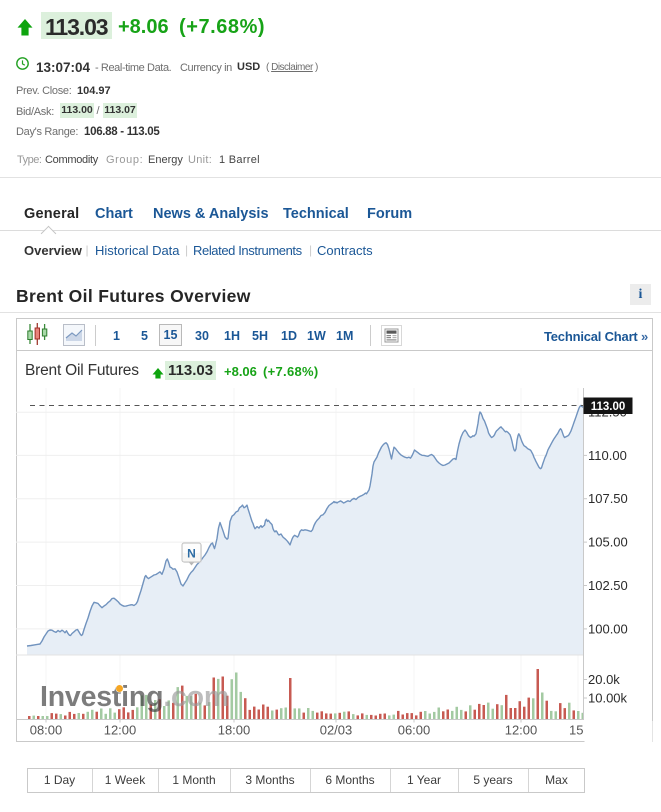 This screenshot has height=812, width=661. What do you see at coordinates (608, 542) in the screenshot?
I see `svg-text: 105.00` at bounding box center [608, 542].